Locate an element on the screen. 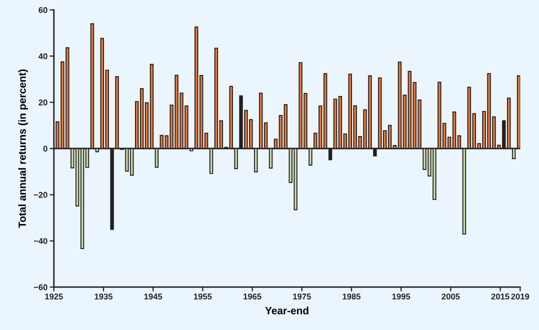 The height and width of the screenshot is (330, 539). x-tick-label: 2015 is located at coordinates (500, 297).